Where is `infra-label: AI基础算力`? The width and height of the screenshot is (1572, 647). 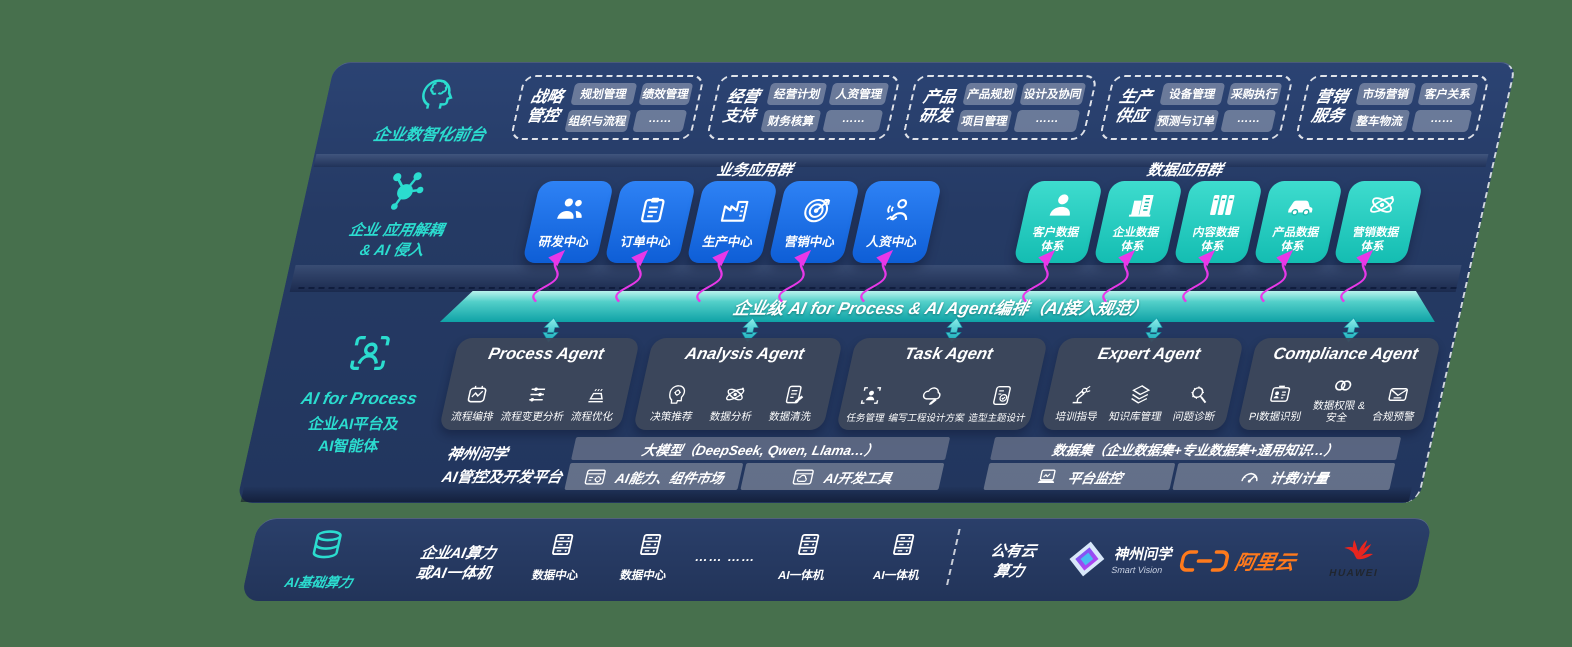 infra-label: AI基础算力 is located at coordinates (324, 559).